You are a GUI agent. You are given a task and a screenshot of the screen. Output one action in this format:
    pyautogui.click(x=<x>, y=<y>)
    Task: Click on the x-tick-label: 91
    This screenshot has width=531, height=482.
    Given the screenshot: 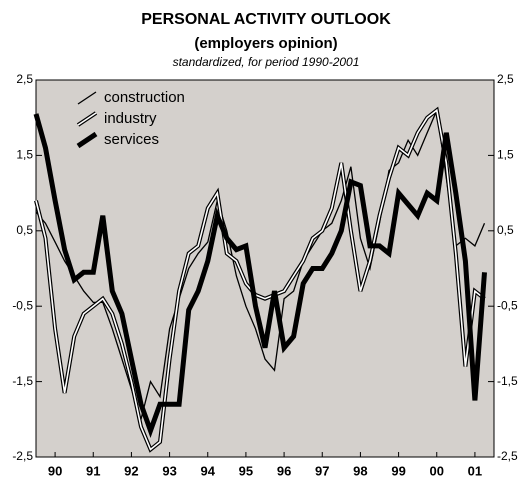 What is the action you would take?
    pyautogui.click(x=93, y=470)
    